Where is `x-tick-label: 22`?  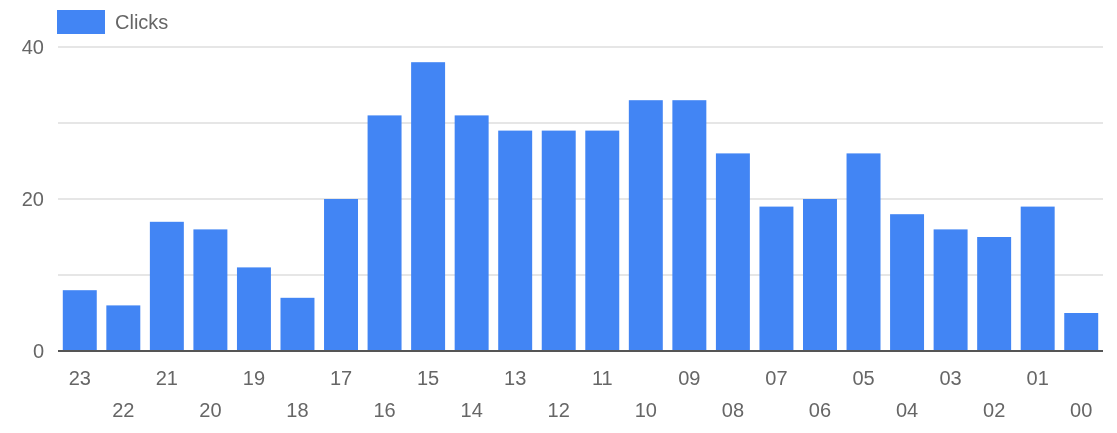 x-tick-label: 22 is located at coordinates (123, 410).